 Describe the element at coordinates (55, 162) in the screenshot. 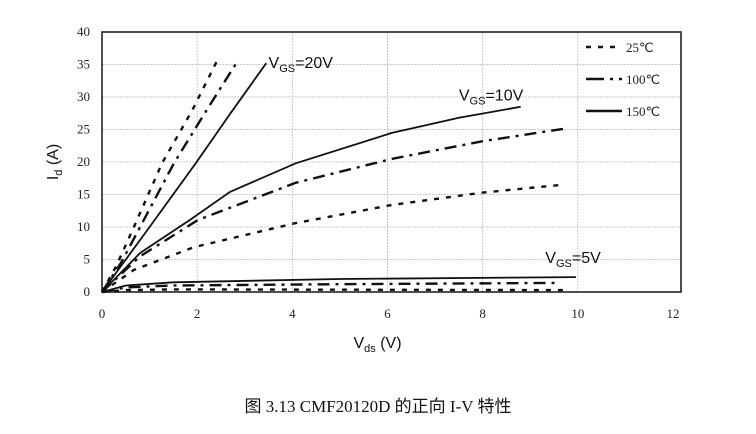

I see `y-axis-label: Id (A)` at that location.